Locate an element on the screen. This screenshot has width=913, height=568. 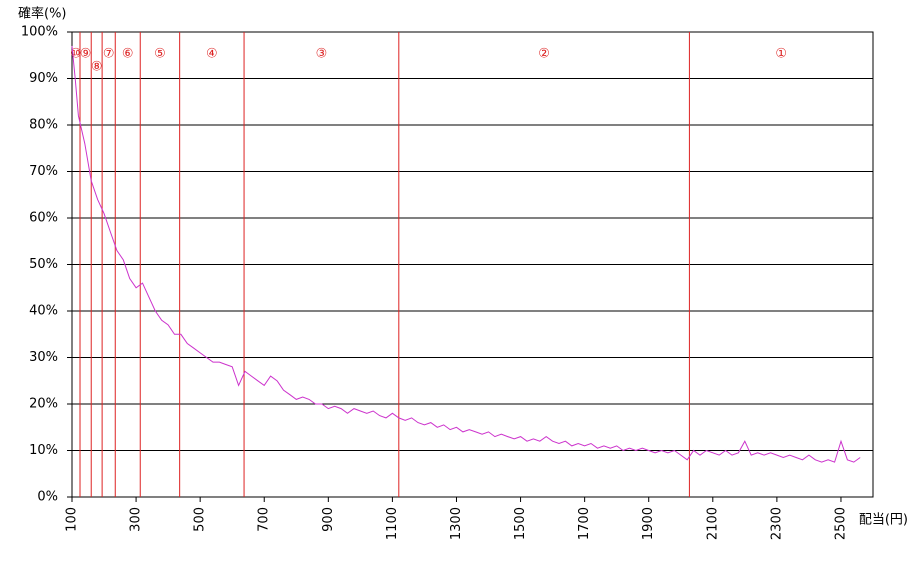
y-tick-label: 100% is located at coordinates (39, 32).